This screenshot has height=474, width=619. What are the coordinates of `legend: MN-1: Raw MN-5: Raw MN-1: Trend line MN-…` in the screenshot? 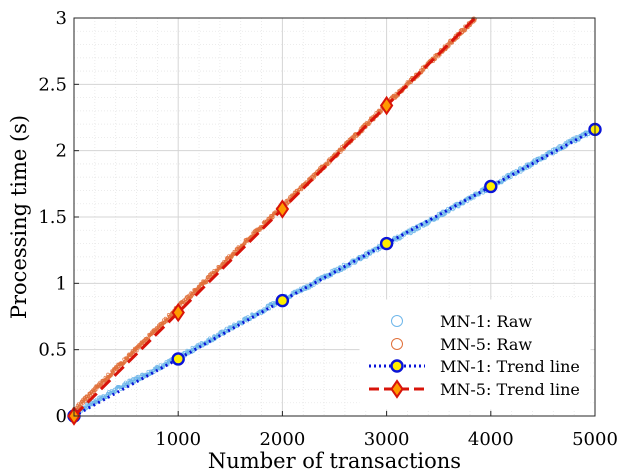 It's located at (475, 354).